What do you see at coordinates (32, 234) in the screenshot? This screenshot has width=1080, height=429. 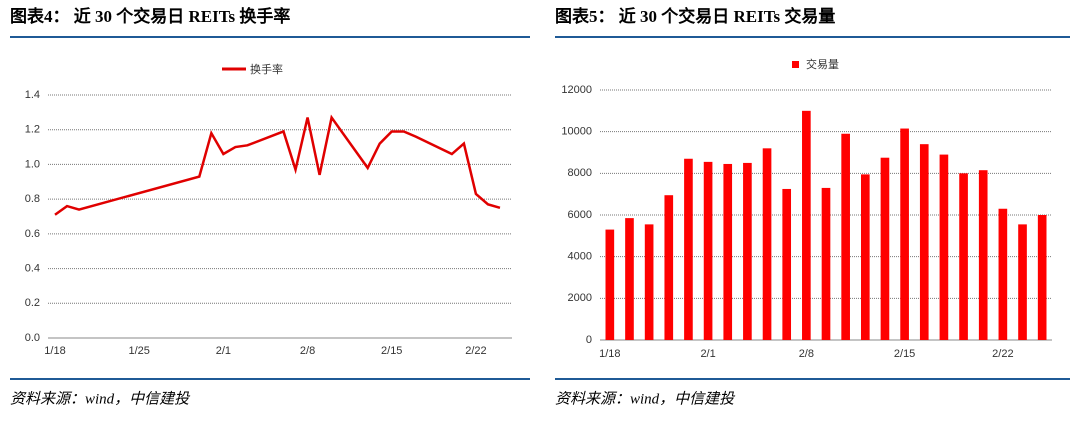 I see `y-tick-label: 0.6` at bounding box center [32, 234].